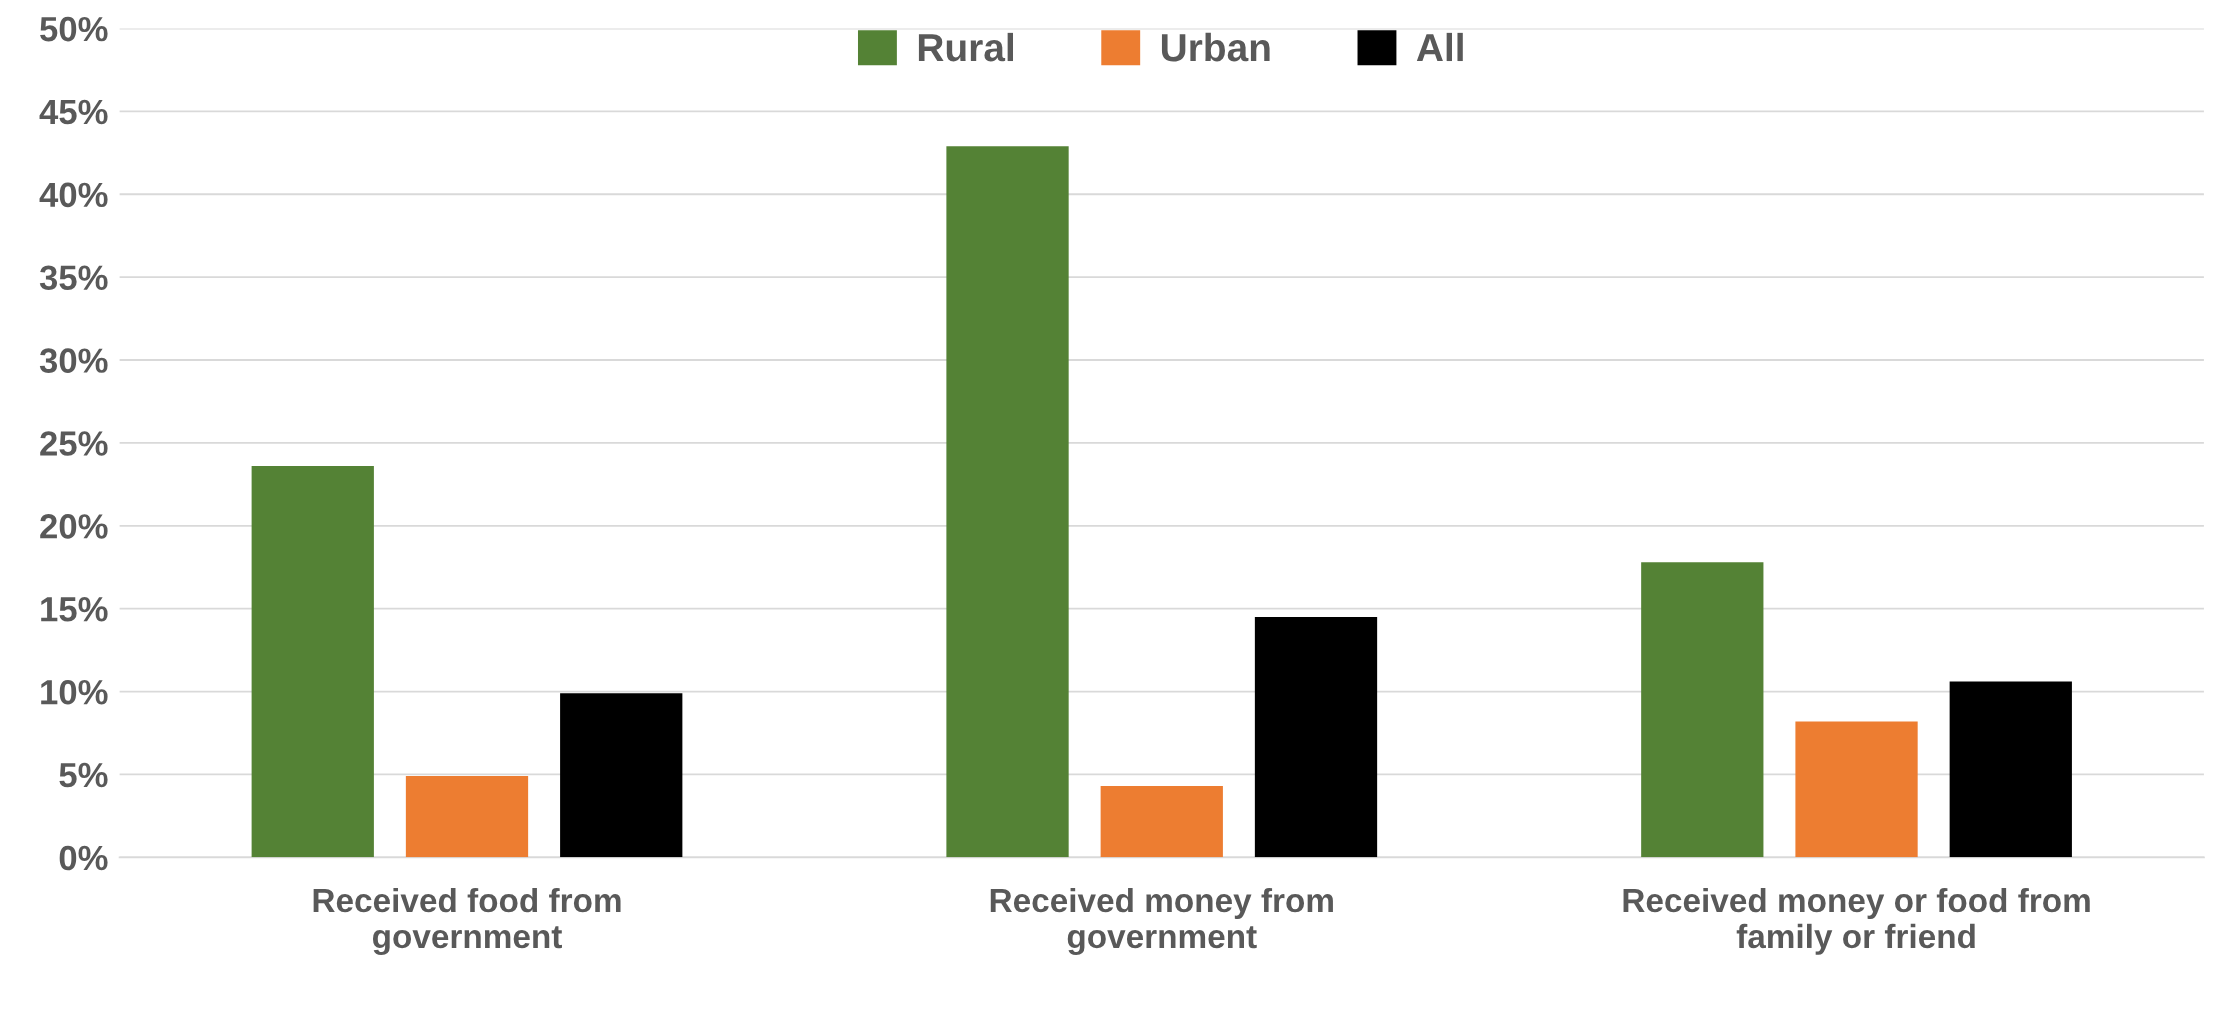  What do you see at coordinates (74, 29) in the screenshot?
I see `y-tick-label: 50%` at bounding box center [74, 29].